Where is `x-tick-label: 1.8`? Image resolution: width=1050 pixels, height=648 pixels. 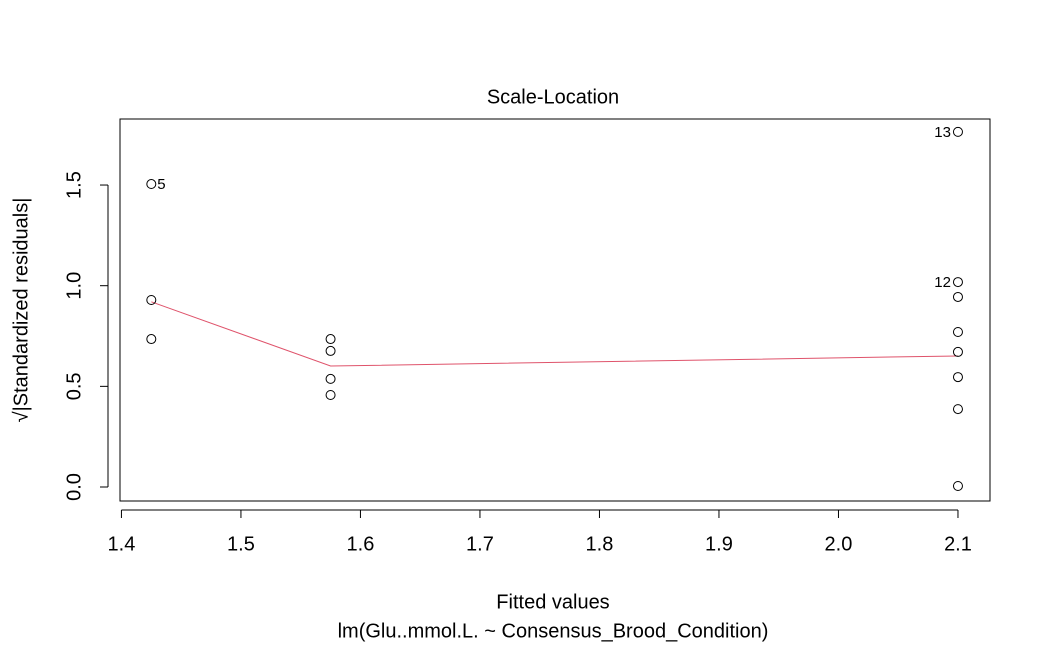
x-tick-label: 1.8 is located at coordinates (600, 544).